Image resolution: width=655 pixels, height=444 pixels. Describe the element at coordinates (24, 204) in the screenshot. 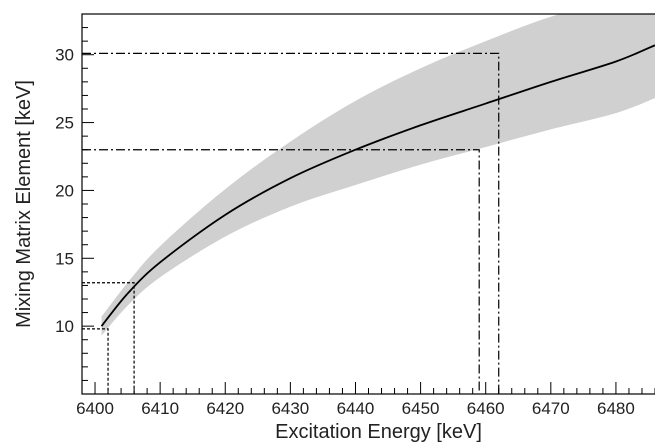

I see `y-axis-label: Mixing Matrix Element [keV]` at that location.